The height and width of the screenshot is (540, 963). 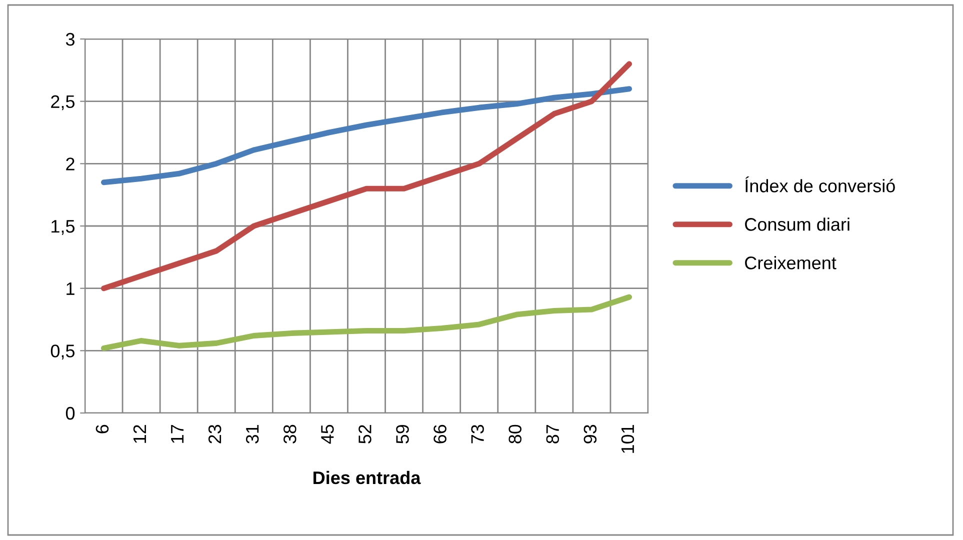 What do you see at coordinates (102, 429) in the screenshot?
I see `x-tick-label: 6` at bounding box center [102, 429].